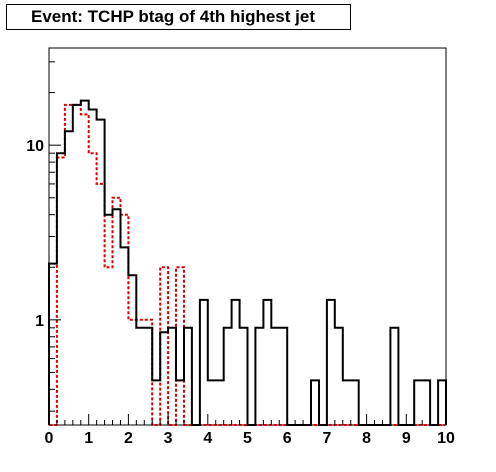  I want to click on chart-title: Event: TCHP btag of 4th highest jet, so click(178, 17).